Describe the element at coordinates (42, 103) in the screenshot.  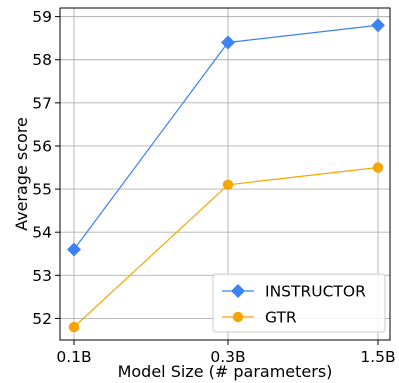
I see `y-tick-label: 57` at that location.